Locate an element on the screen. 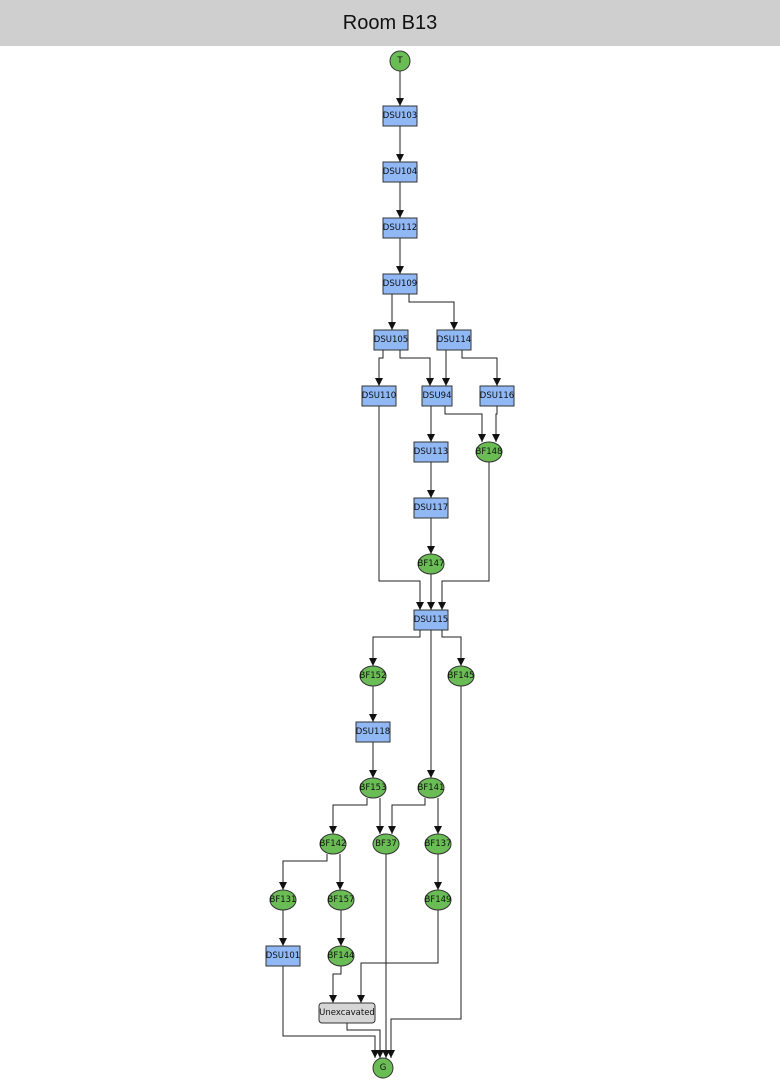 Image resolution: width=780 pixels, height=1080 pixels. node-label: BF37 is located at coordinates (386, 844).